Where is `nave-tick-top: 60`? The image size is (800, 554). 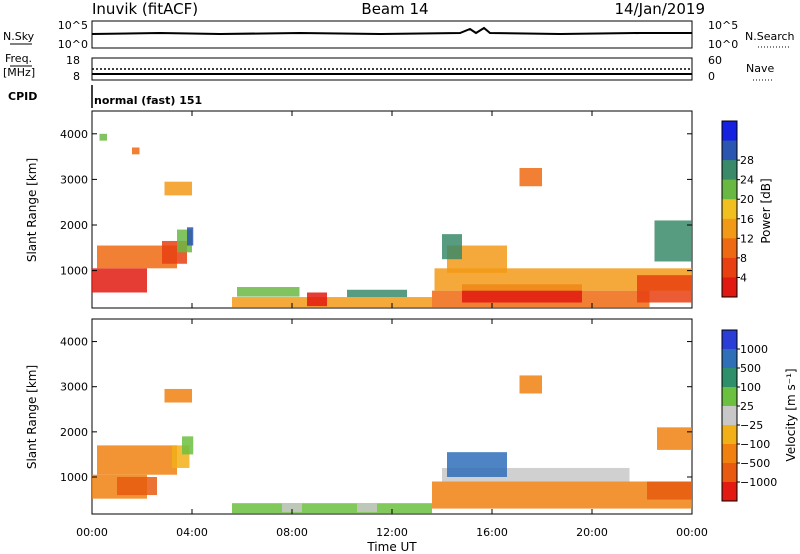 nave-tick-top: 60 is located at coordinates (715, 60).